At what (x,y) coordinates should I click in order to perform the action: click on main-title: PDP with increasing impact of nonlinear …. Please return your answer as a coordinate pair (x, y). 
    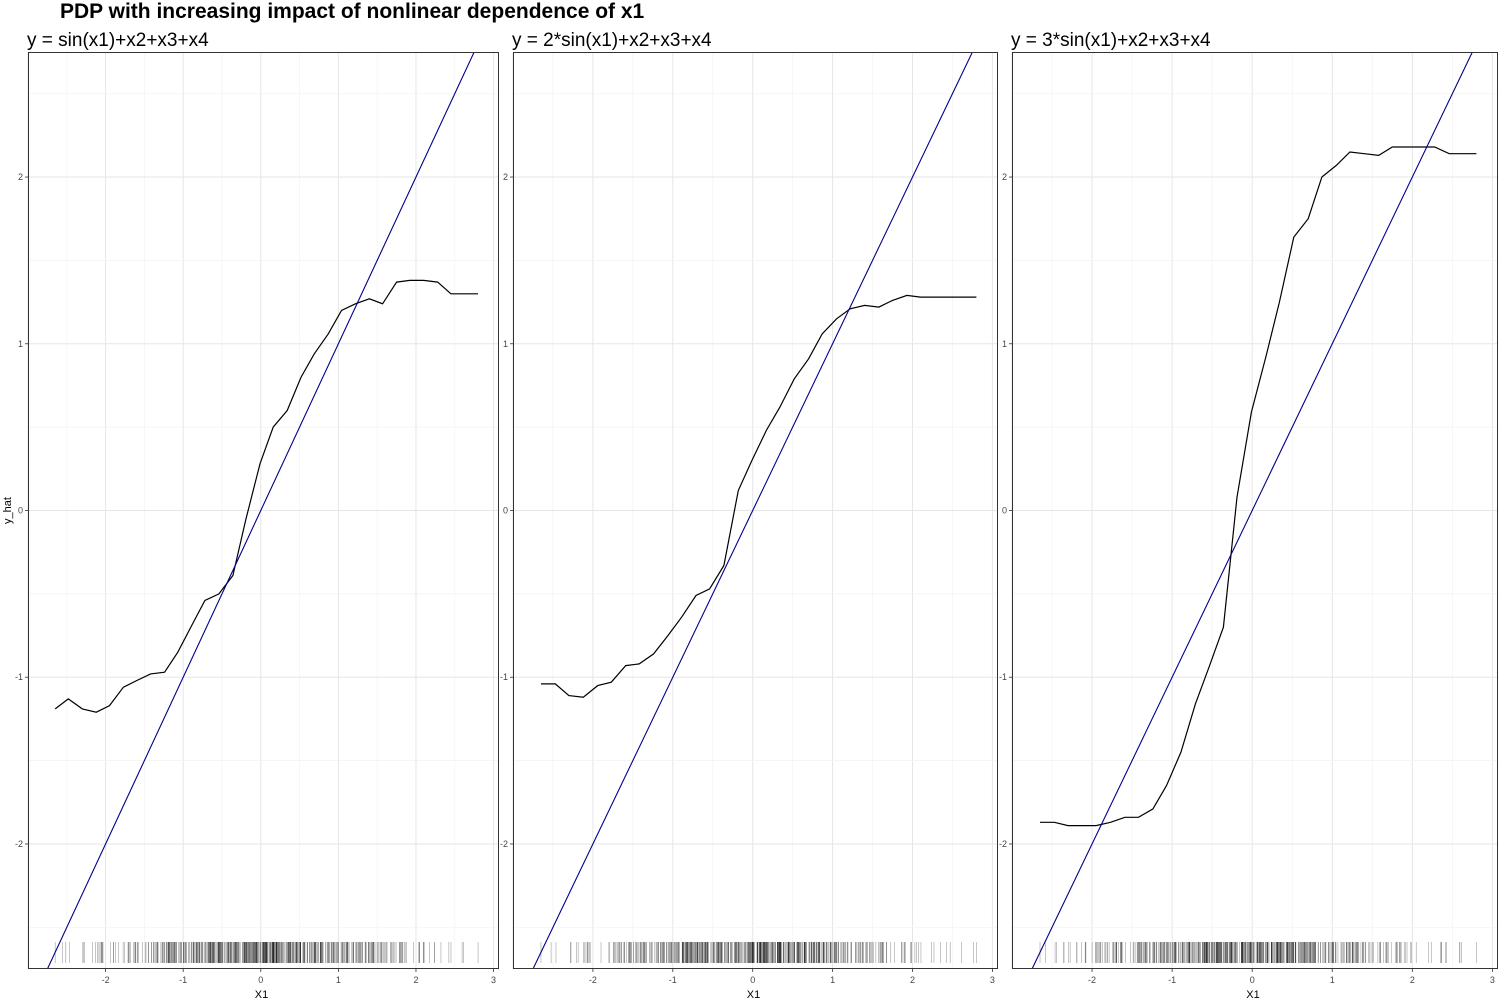
    Looking at the image, I should click on (352, 11).